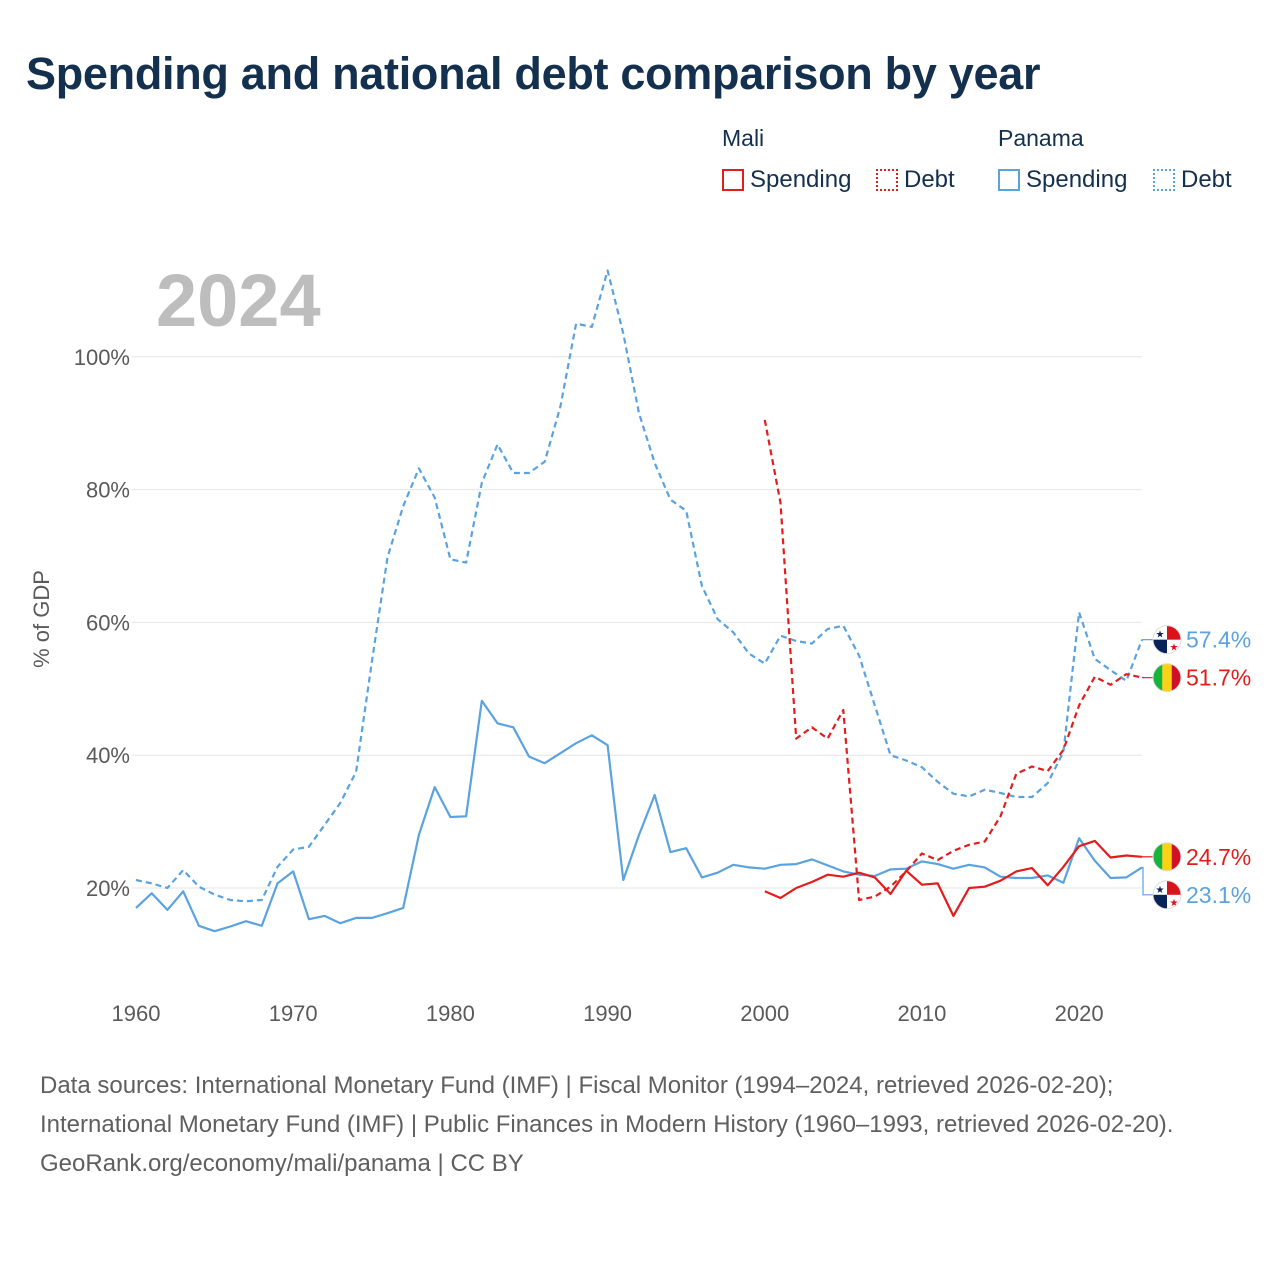 The height and width of the screenshot is (1280, 1280). Describe the element at coordinates (136, 1013) in the screenshot. I see `x-tick-label: 1960` at that location.